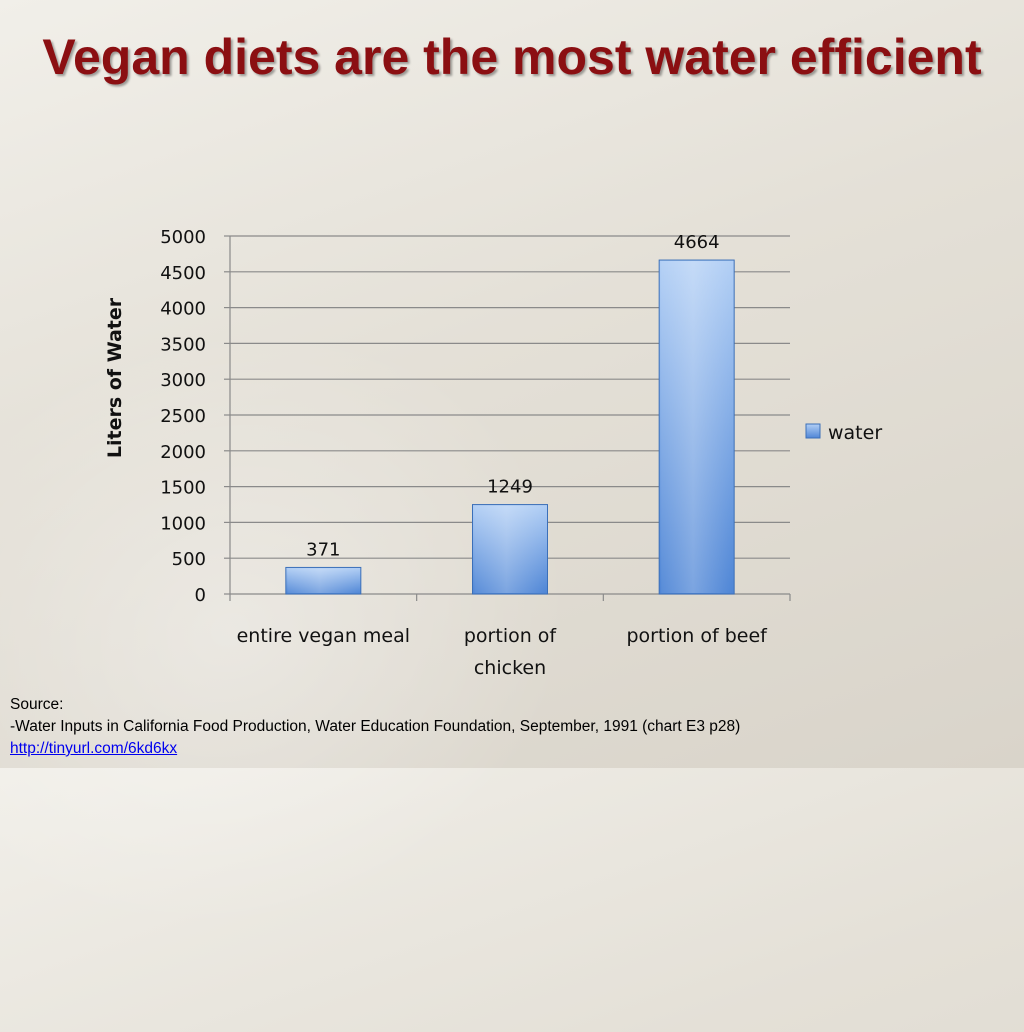 This screenshot has width=1024, height=1032. What do you see at coordinates (183, 309) in the screenshot?
I see `y-tick-label: 4000` at bounding box center [183, 309].